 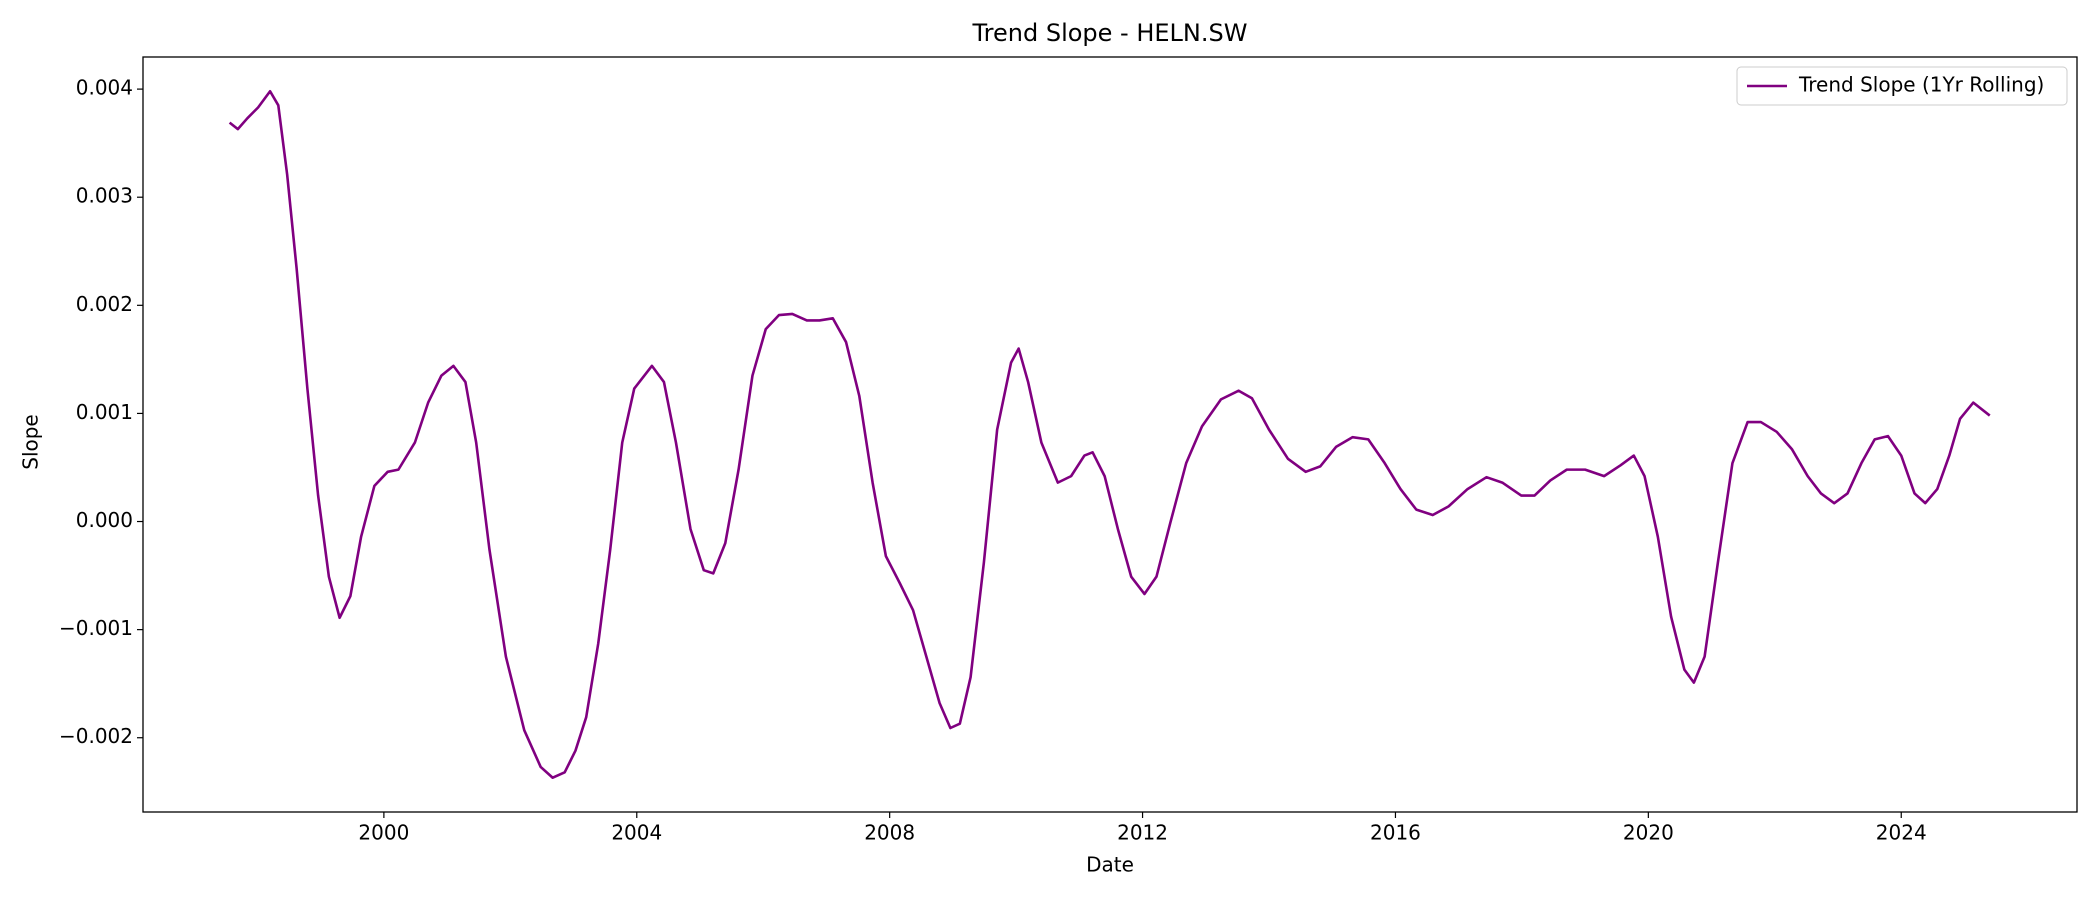 What do you see at coordinates (104, 520) in the screenshot?
I see `y-tick-label: 0.000` at bounding box center [104, 520].